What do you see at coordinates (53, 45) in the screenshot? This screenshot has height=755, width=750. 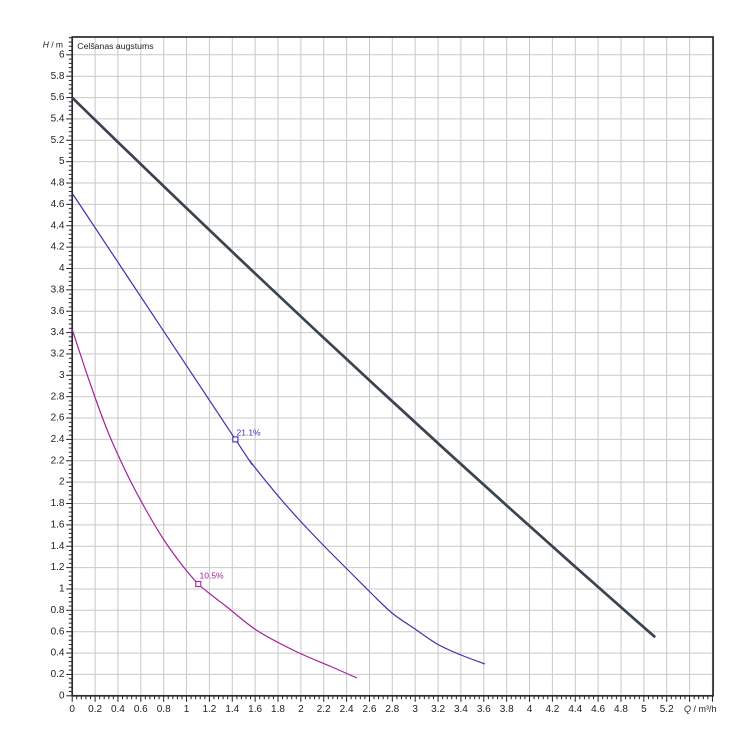 I see `svg-text: H / m` at bounding box center [53, 45].